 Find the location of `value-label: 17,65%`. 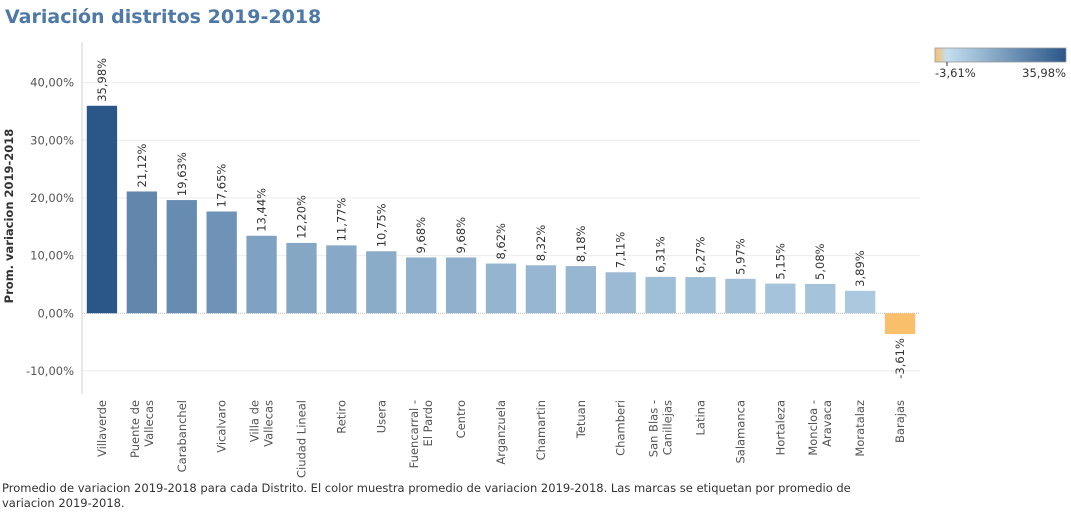

value-label: 17,65% is located at coordinates (222, 186).